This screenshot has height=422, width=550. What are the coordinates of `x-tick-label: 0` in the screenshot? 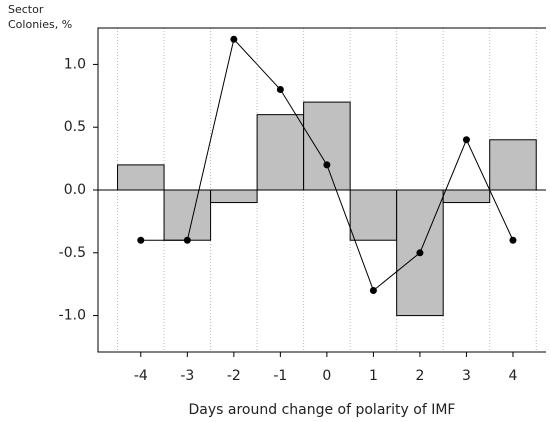 It's located at (326, 376).